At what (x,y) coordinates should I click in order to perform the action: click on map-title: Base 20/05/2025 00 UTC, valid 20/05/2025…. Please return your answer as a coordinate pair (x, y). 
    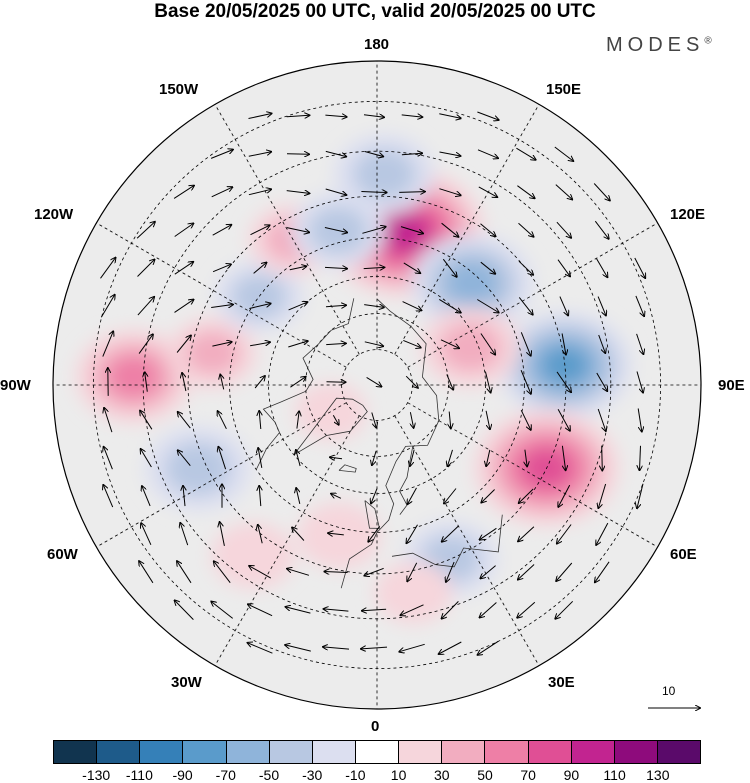
    Looking at the image, I should click on (375, 11).